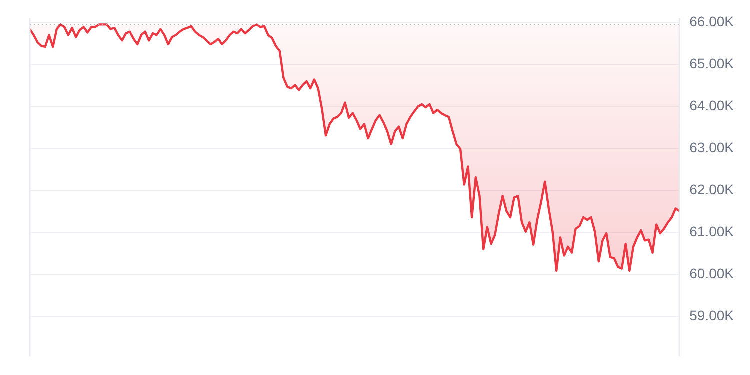  What do you see at coordinates (712, 21) in the screenshot?
I see `y-tick-label: 66.00K` at bounding box center [712, 21].